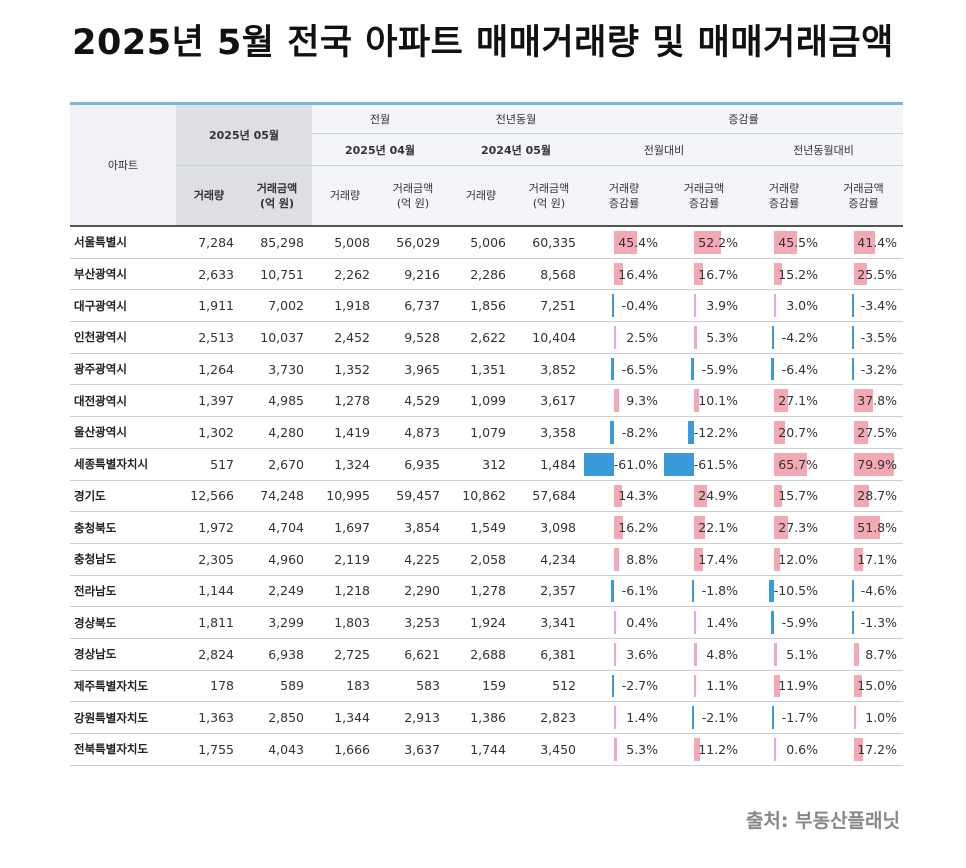  What do you see at coordinates (879, 369) in the screenshot?
I see `change-value: -3.2%` at bounding box center [879, 369].